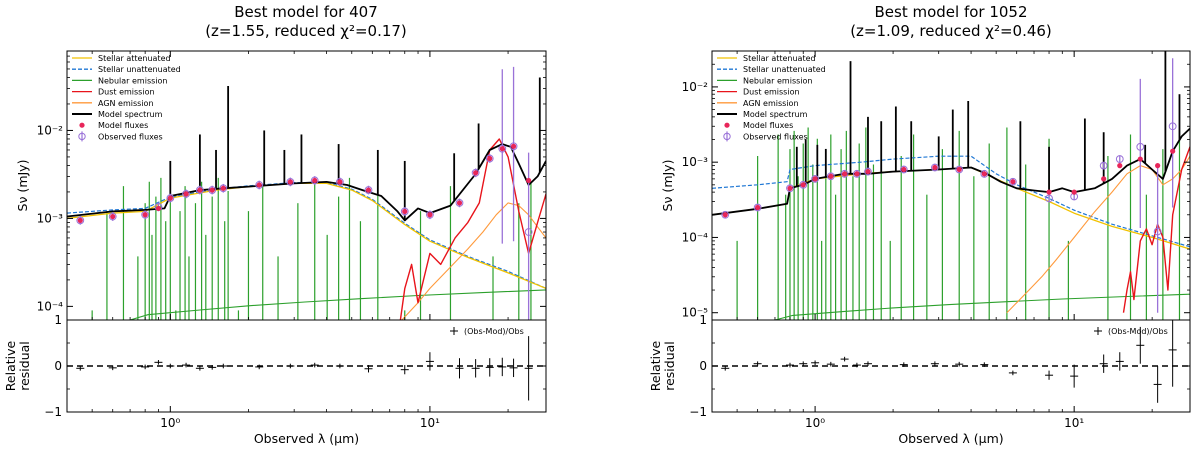 This screenshot has width=1200, height=455. I want to click on legend-entry: Dust emission, so click(758, 92).